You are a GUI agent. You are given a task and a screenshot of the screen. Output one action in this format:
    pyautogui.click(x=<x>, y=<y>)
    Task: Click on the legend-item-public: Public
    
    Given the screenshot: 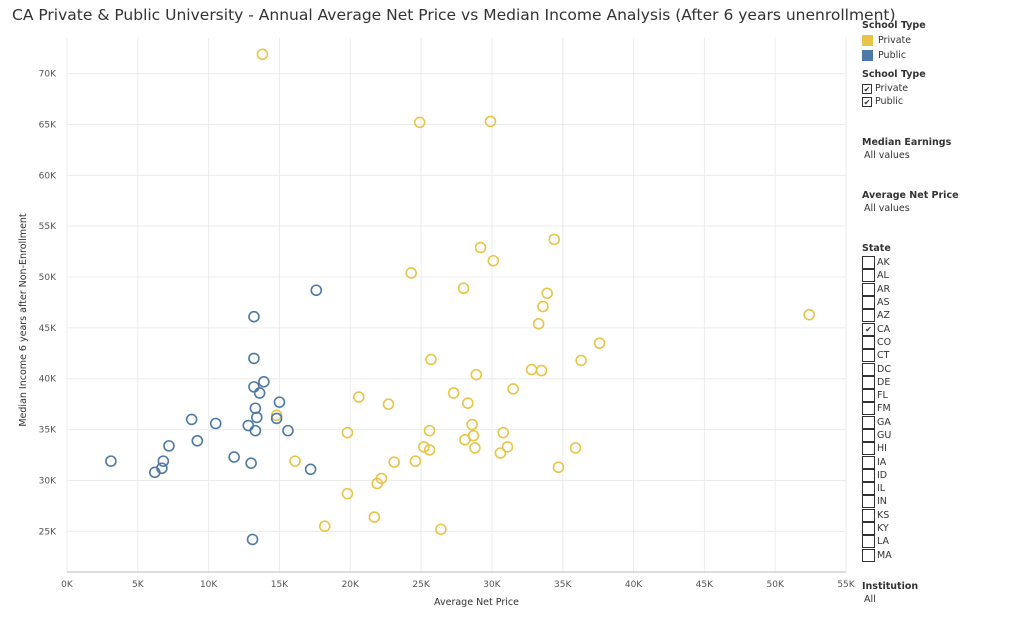 What is the action you would take?
    pyautogui.click(x=934, y=55)
    